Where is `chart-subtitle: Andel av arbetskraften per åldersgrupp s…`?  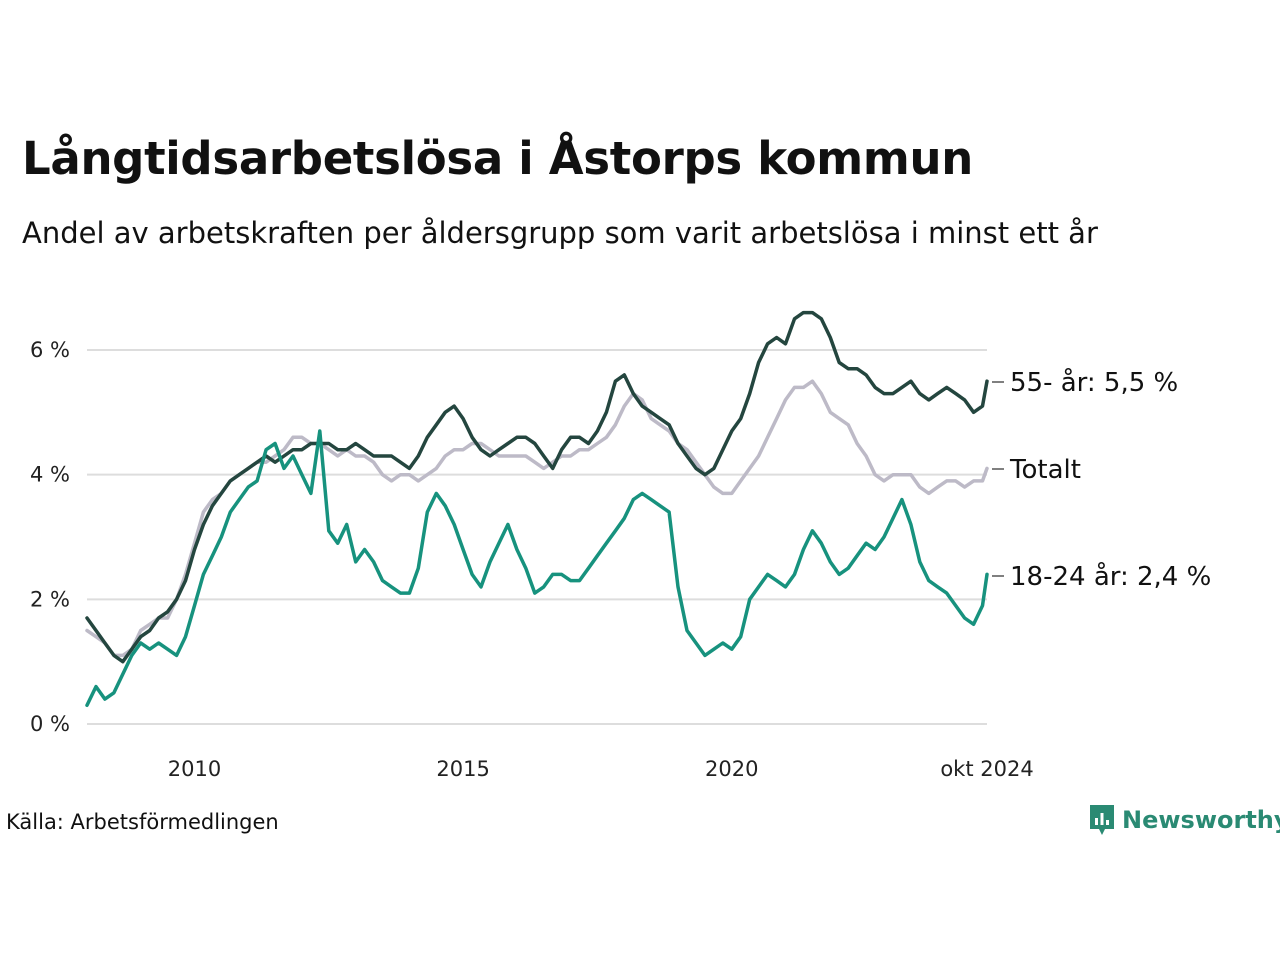 chart-subtitle: Andel av arbetskraften per åldersgrupp s… is located at coordinates (560, 233).